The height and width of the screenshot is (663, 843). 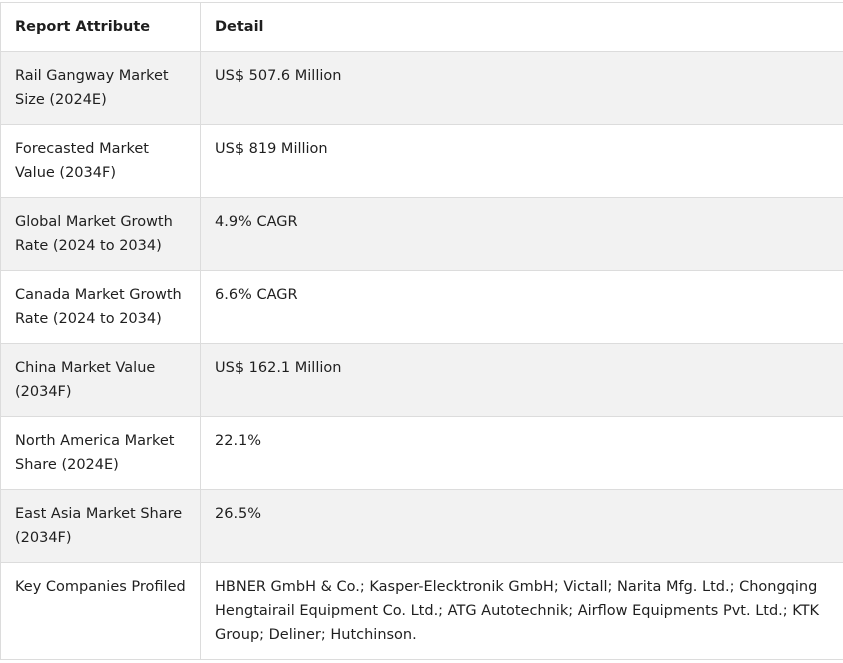 What do you see at coordinates (522, 380) in the screenshot?
I see `row-detail: US$ 162.1 Million` at bounding box center [522, 380].